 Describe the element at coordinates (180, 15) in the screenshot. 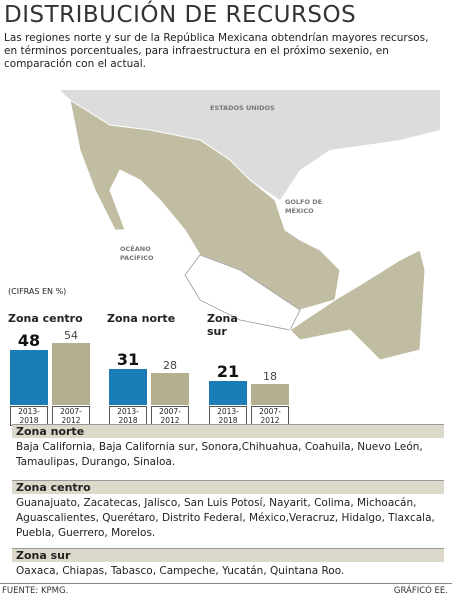

I see `title: DISTRIBUCIÓN DE RECURSOS` at that location.